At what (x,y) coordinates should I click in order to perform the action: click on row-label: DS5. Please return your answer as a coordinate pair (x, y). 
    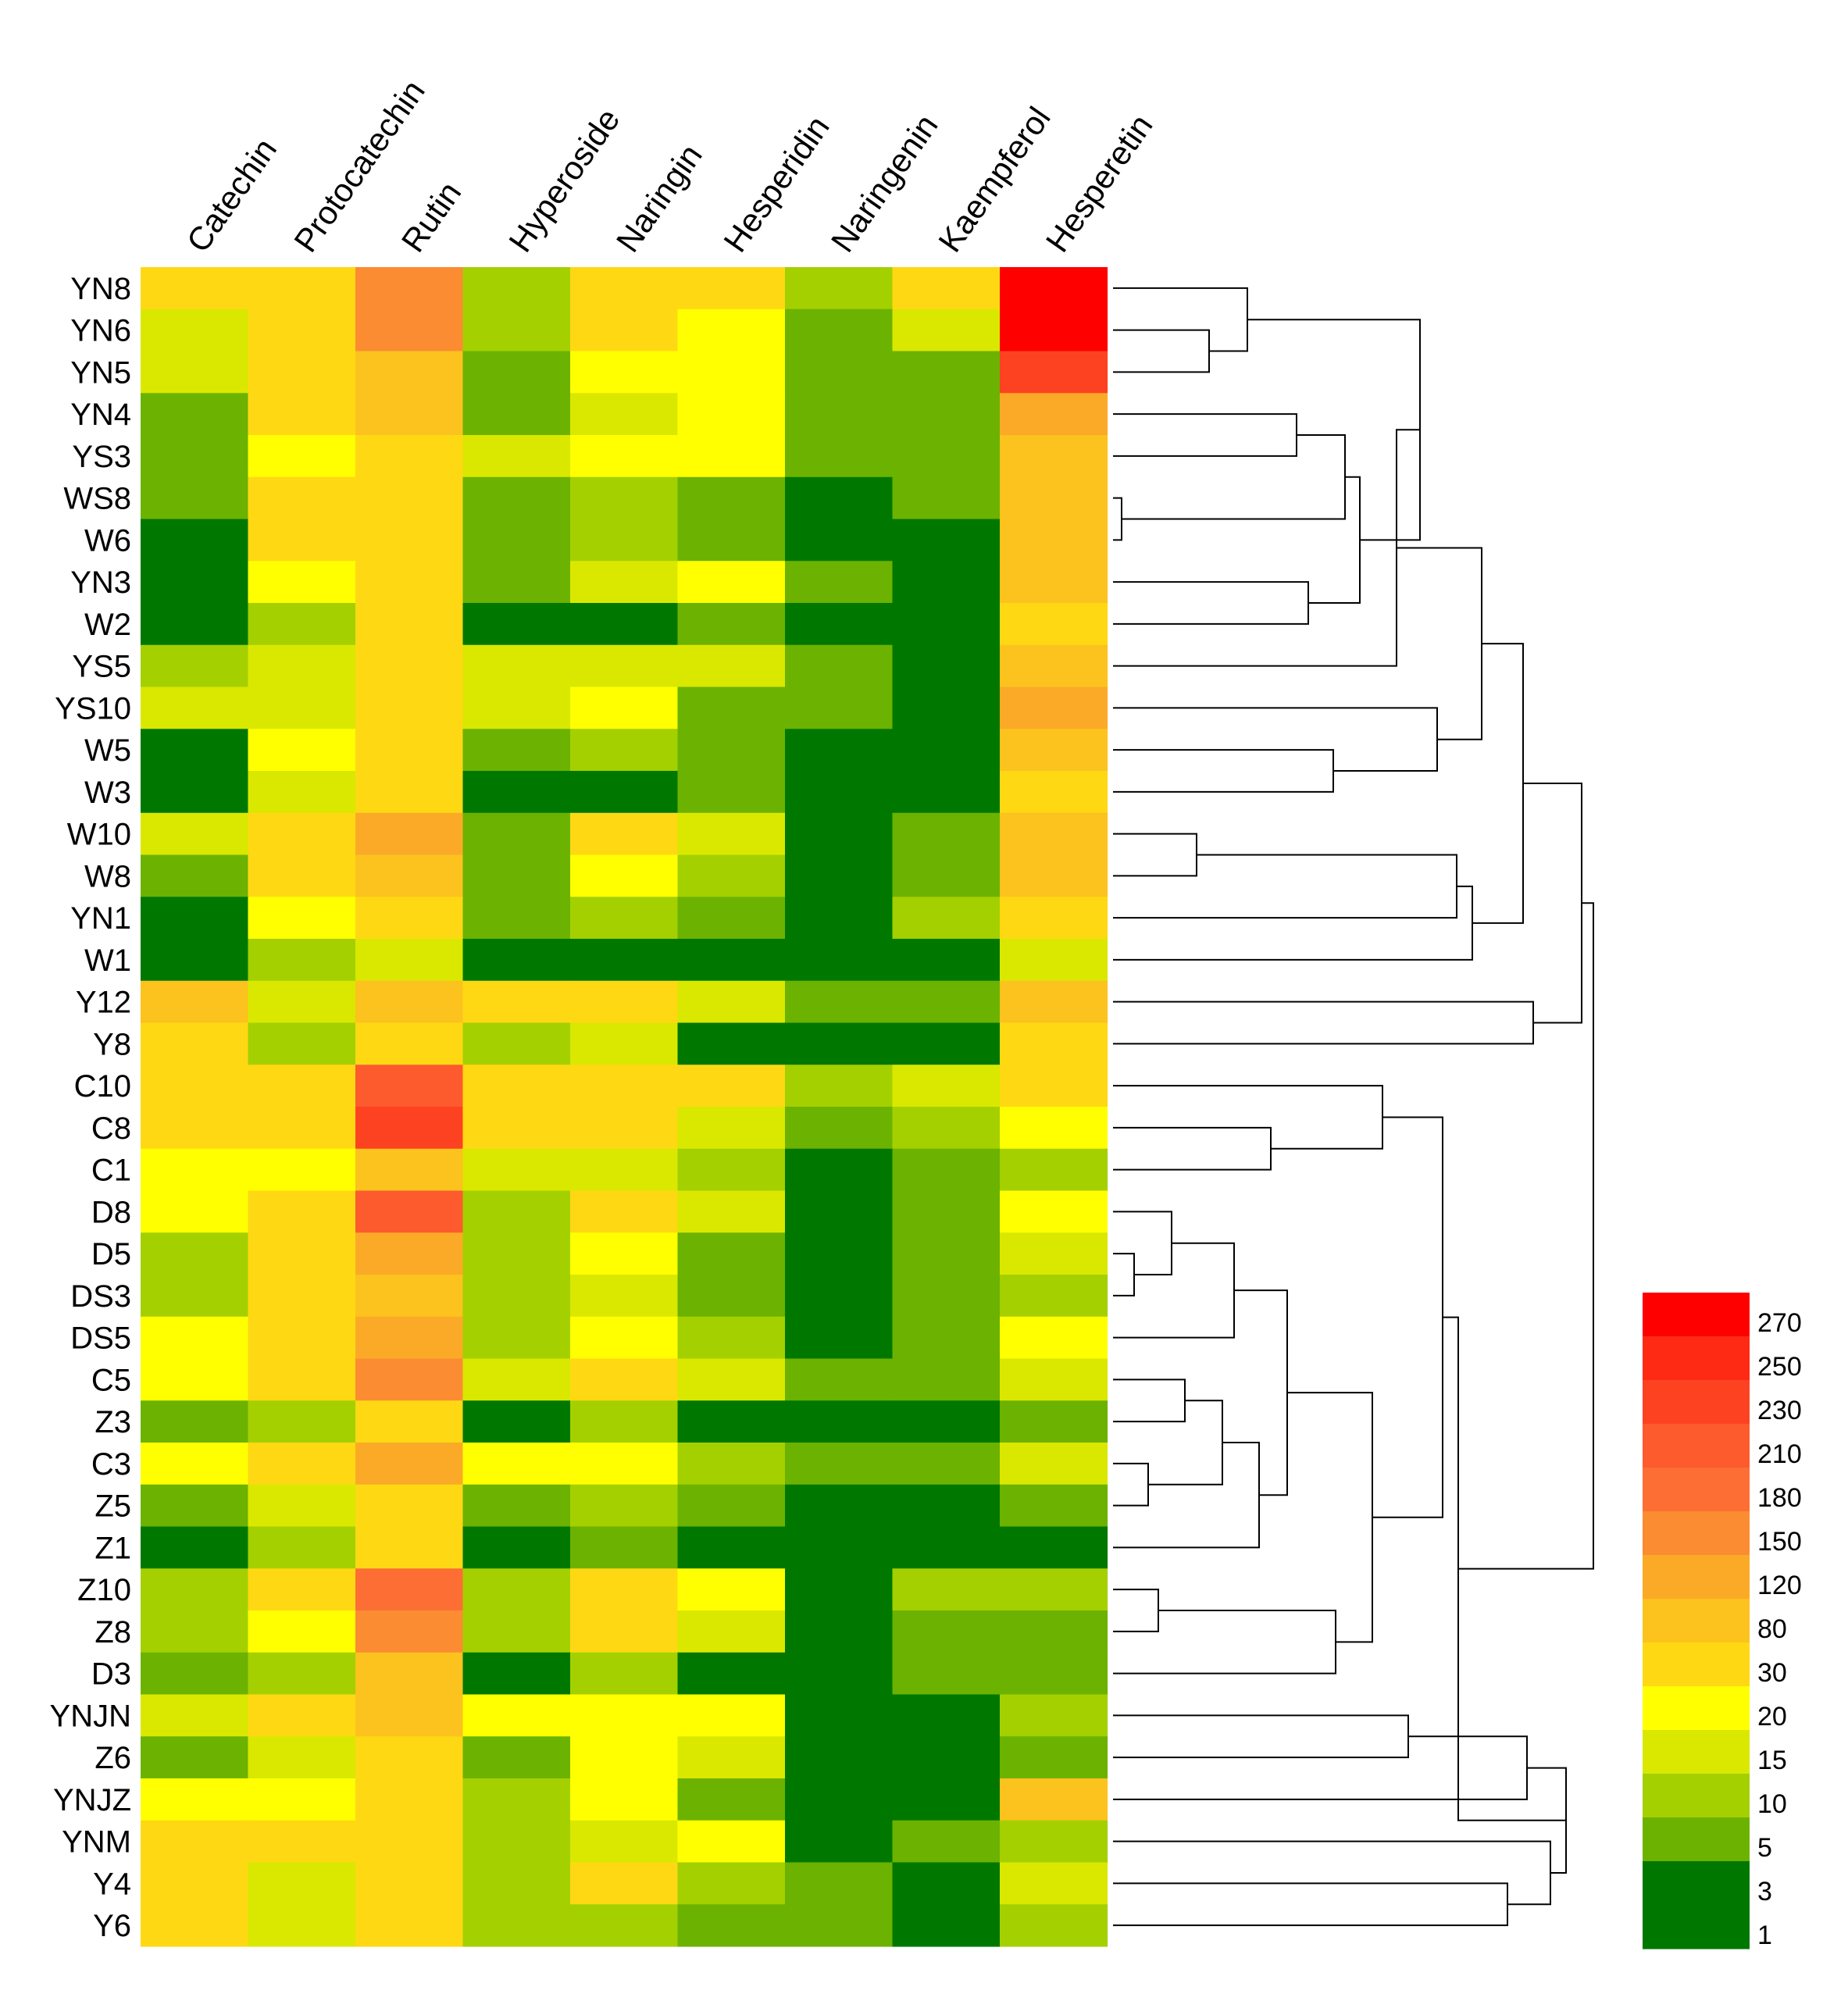
    Looking at the image, I should click on (100, 1339).